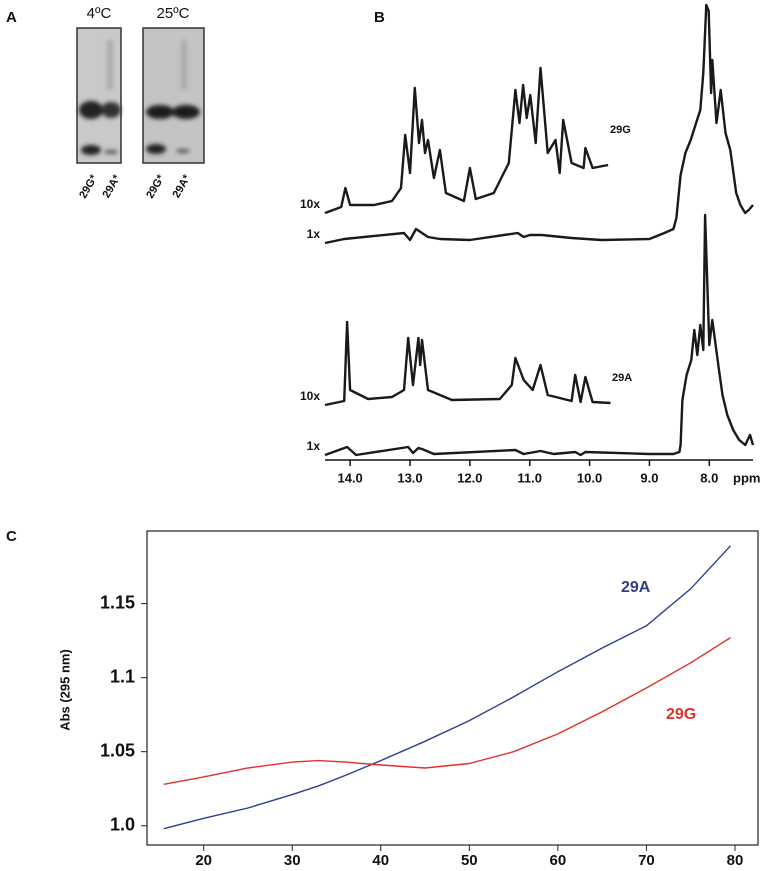 The height and width of the screenshot is (871, 764). Describe the element at coordinates (122, 676) in the screenshot. I see `y-tick-label: 1.1` at that location.